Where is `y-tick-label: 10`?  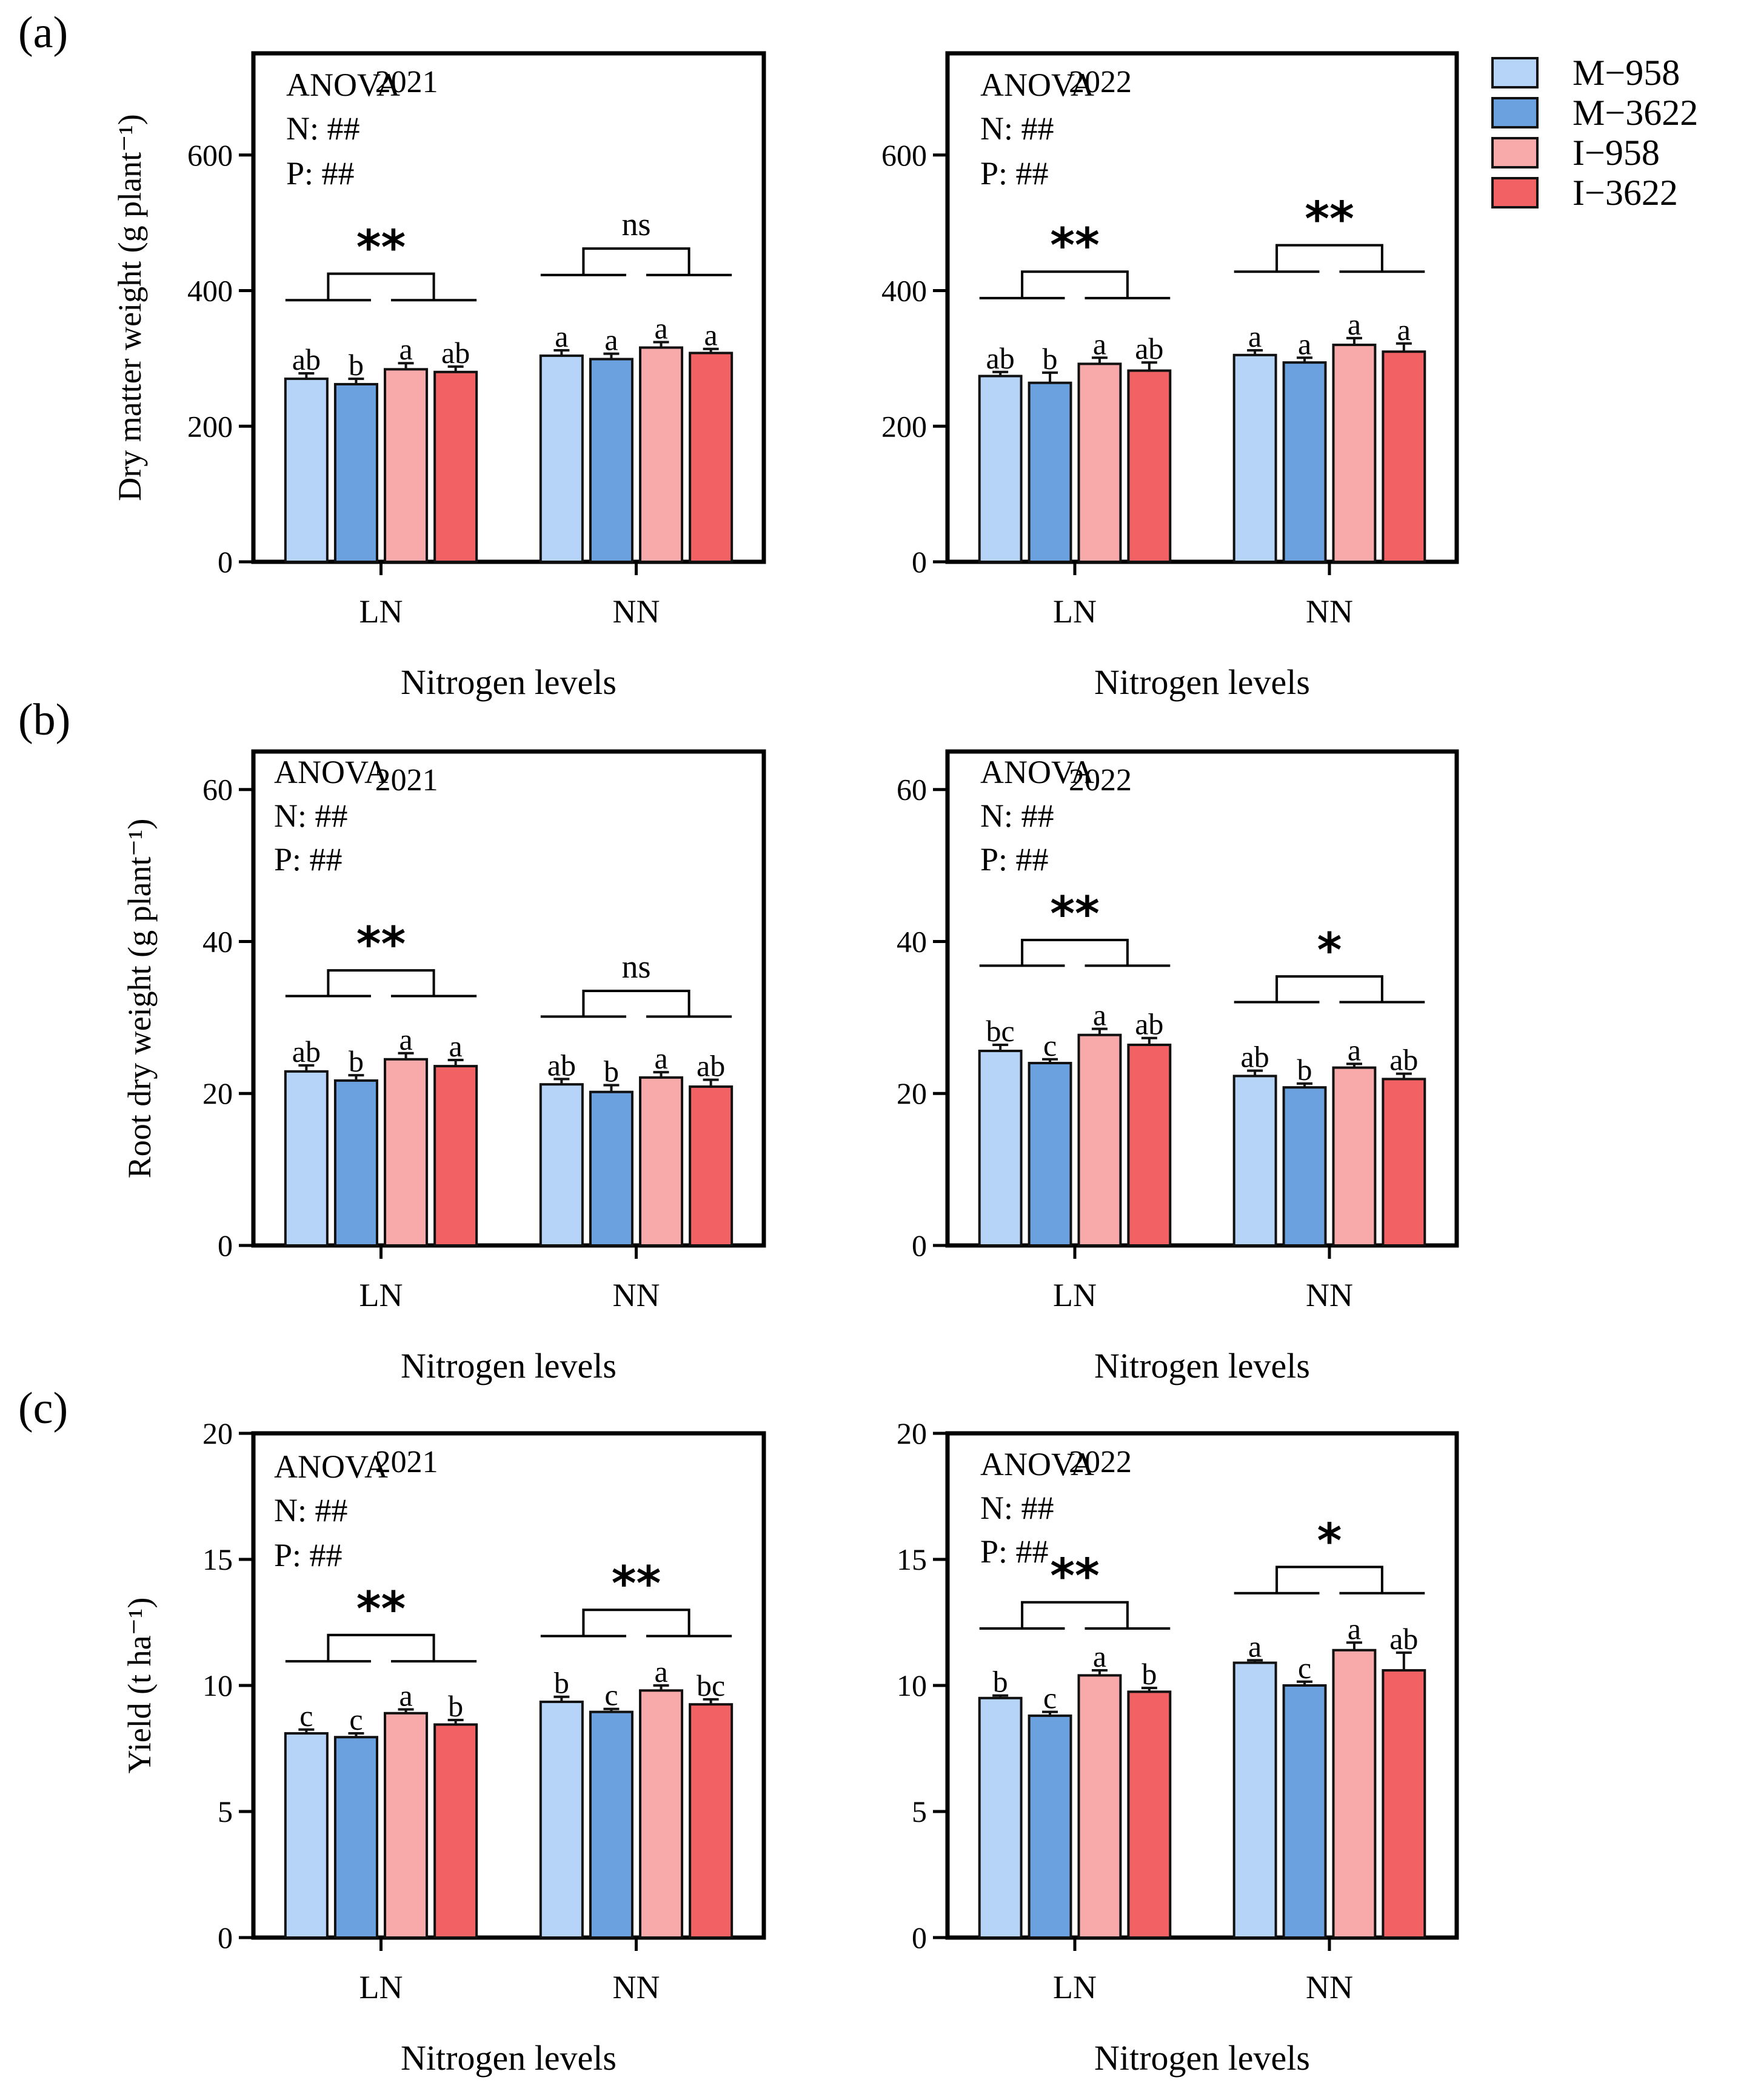
y-tick-label: 10 is located at coordinates (217, 1685).